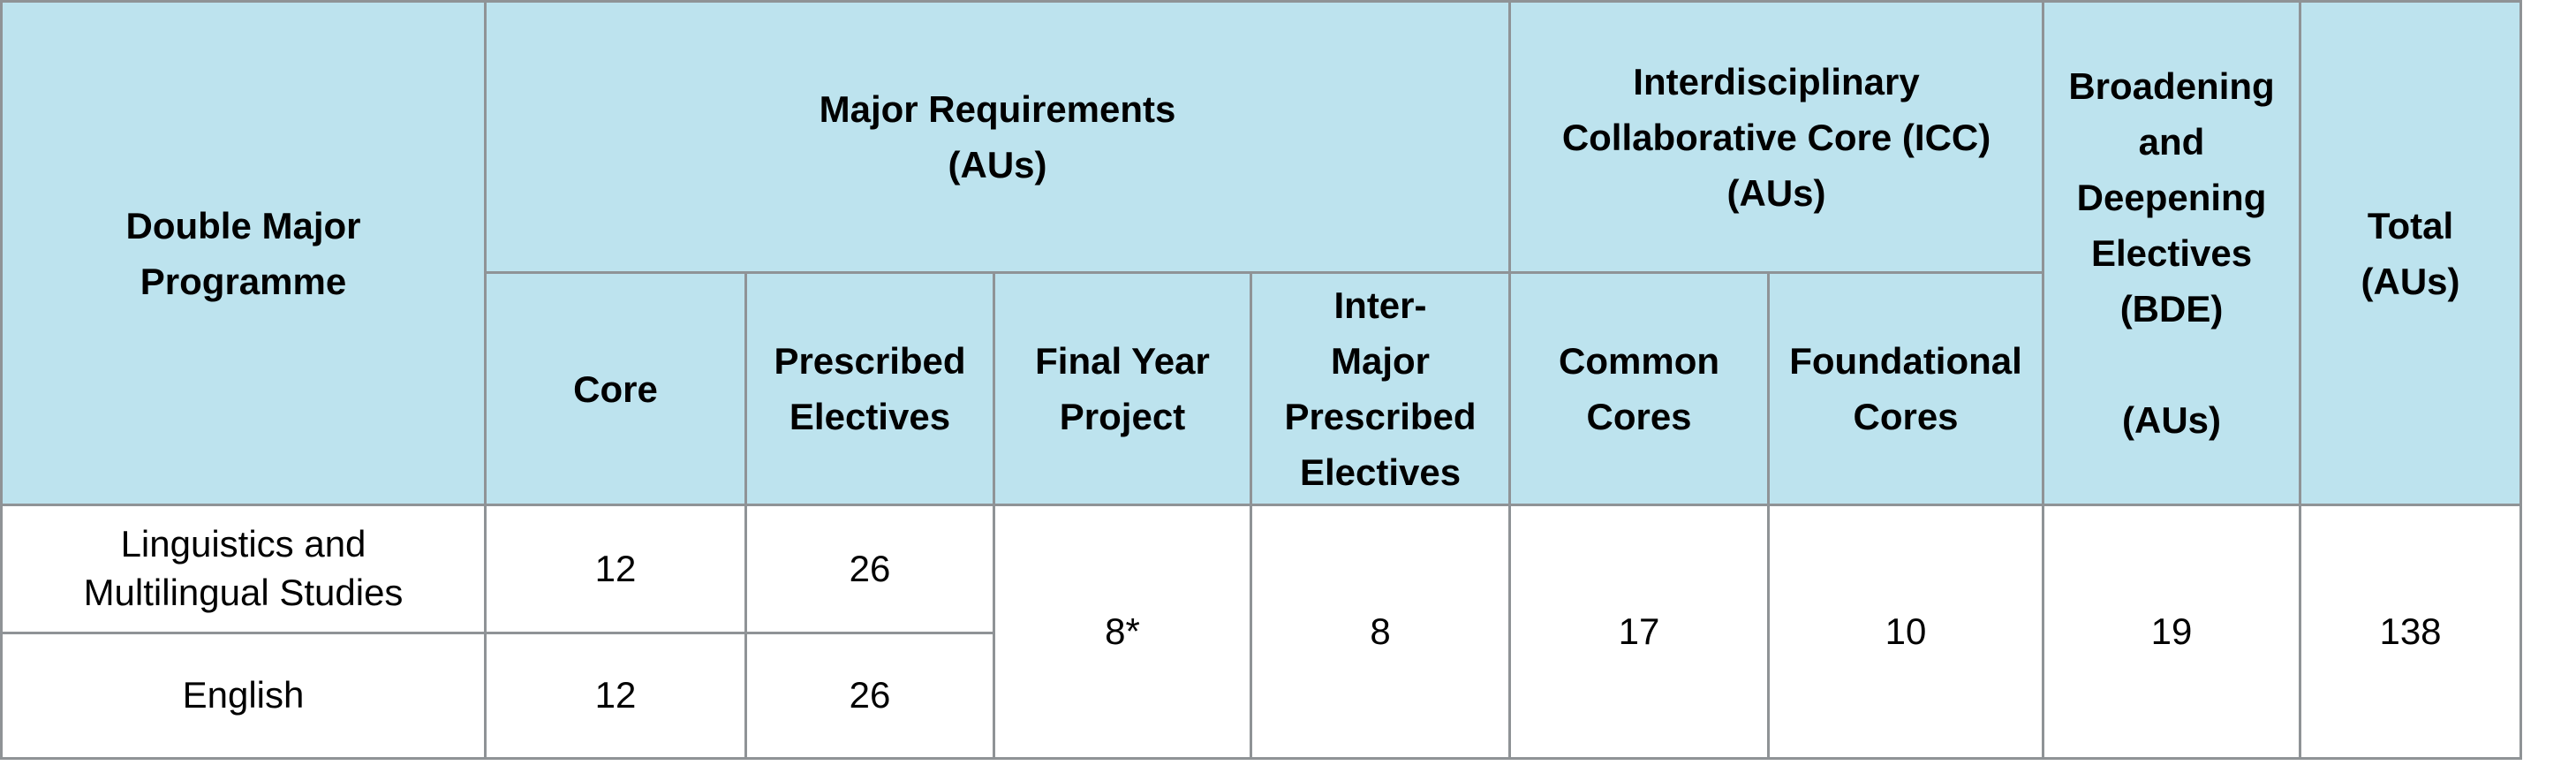 This screenshot has height=773, width=2576. I want to click on subheader-common-cores: Common Cores, so click(1639, 388).